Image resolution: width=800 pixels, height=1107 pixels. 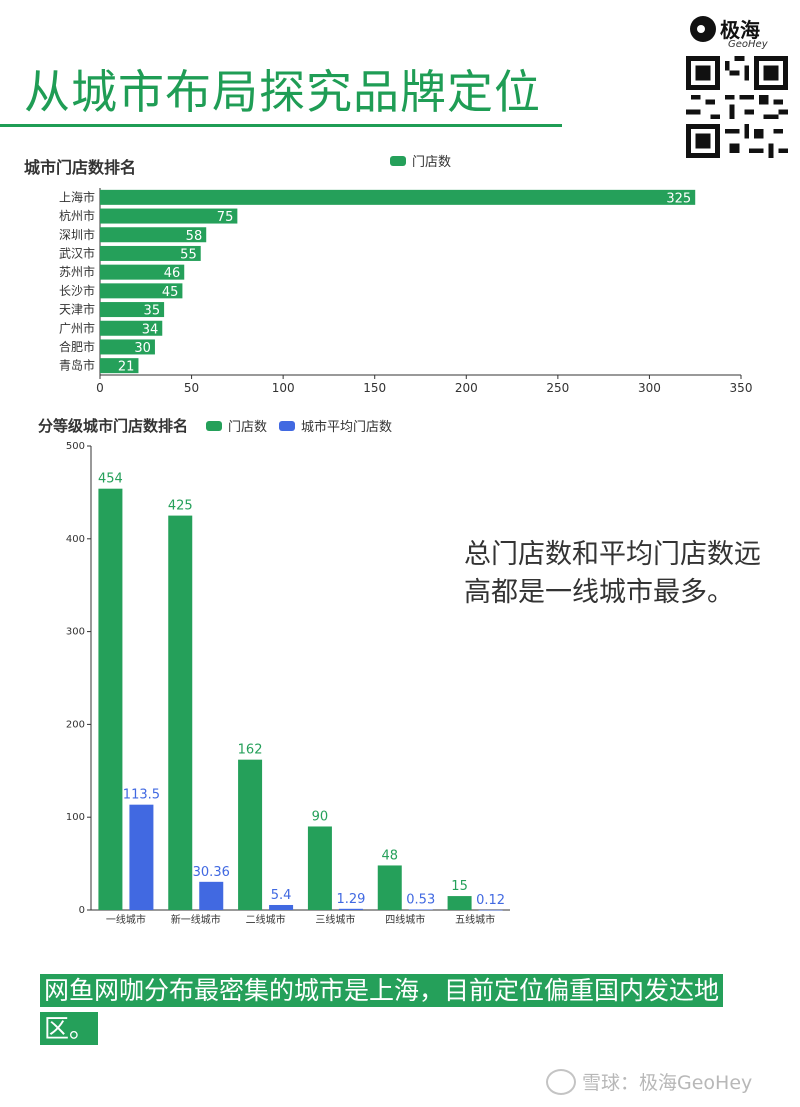 I want to click on legend-label-stores-2: 门店数, so click(x=248, y=427).